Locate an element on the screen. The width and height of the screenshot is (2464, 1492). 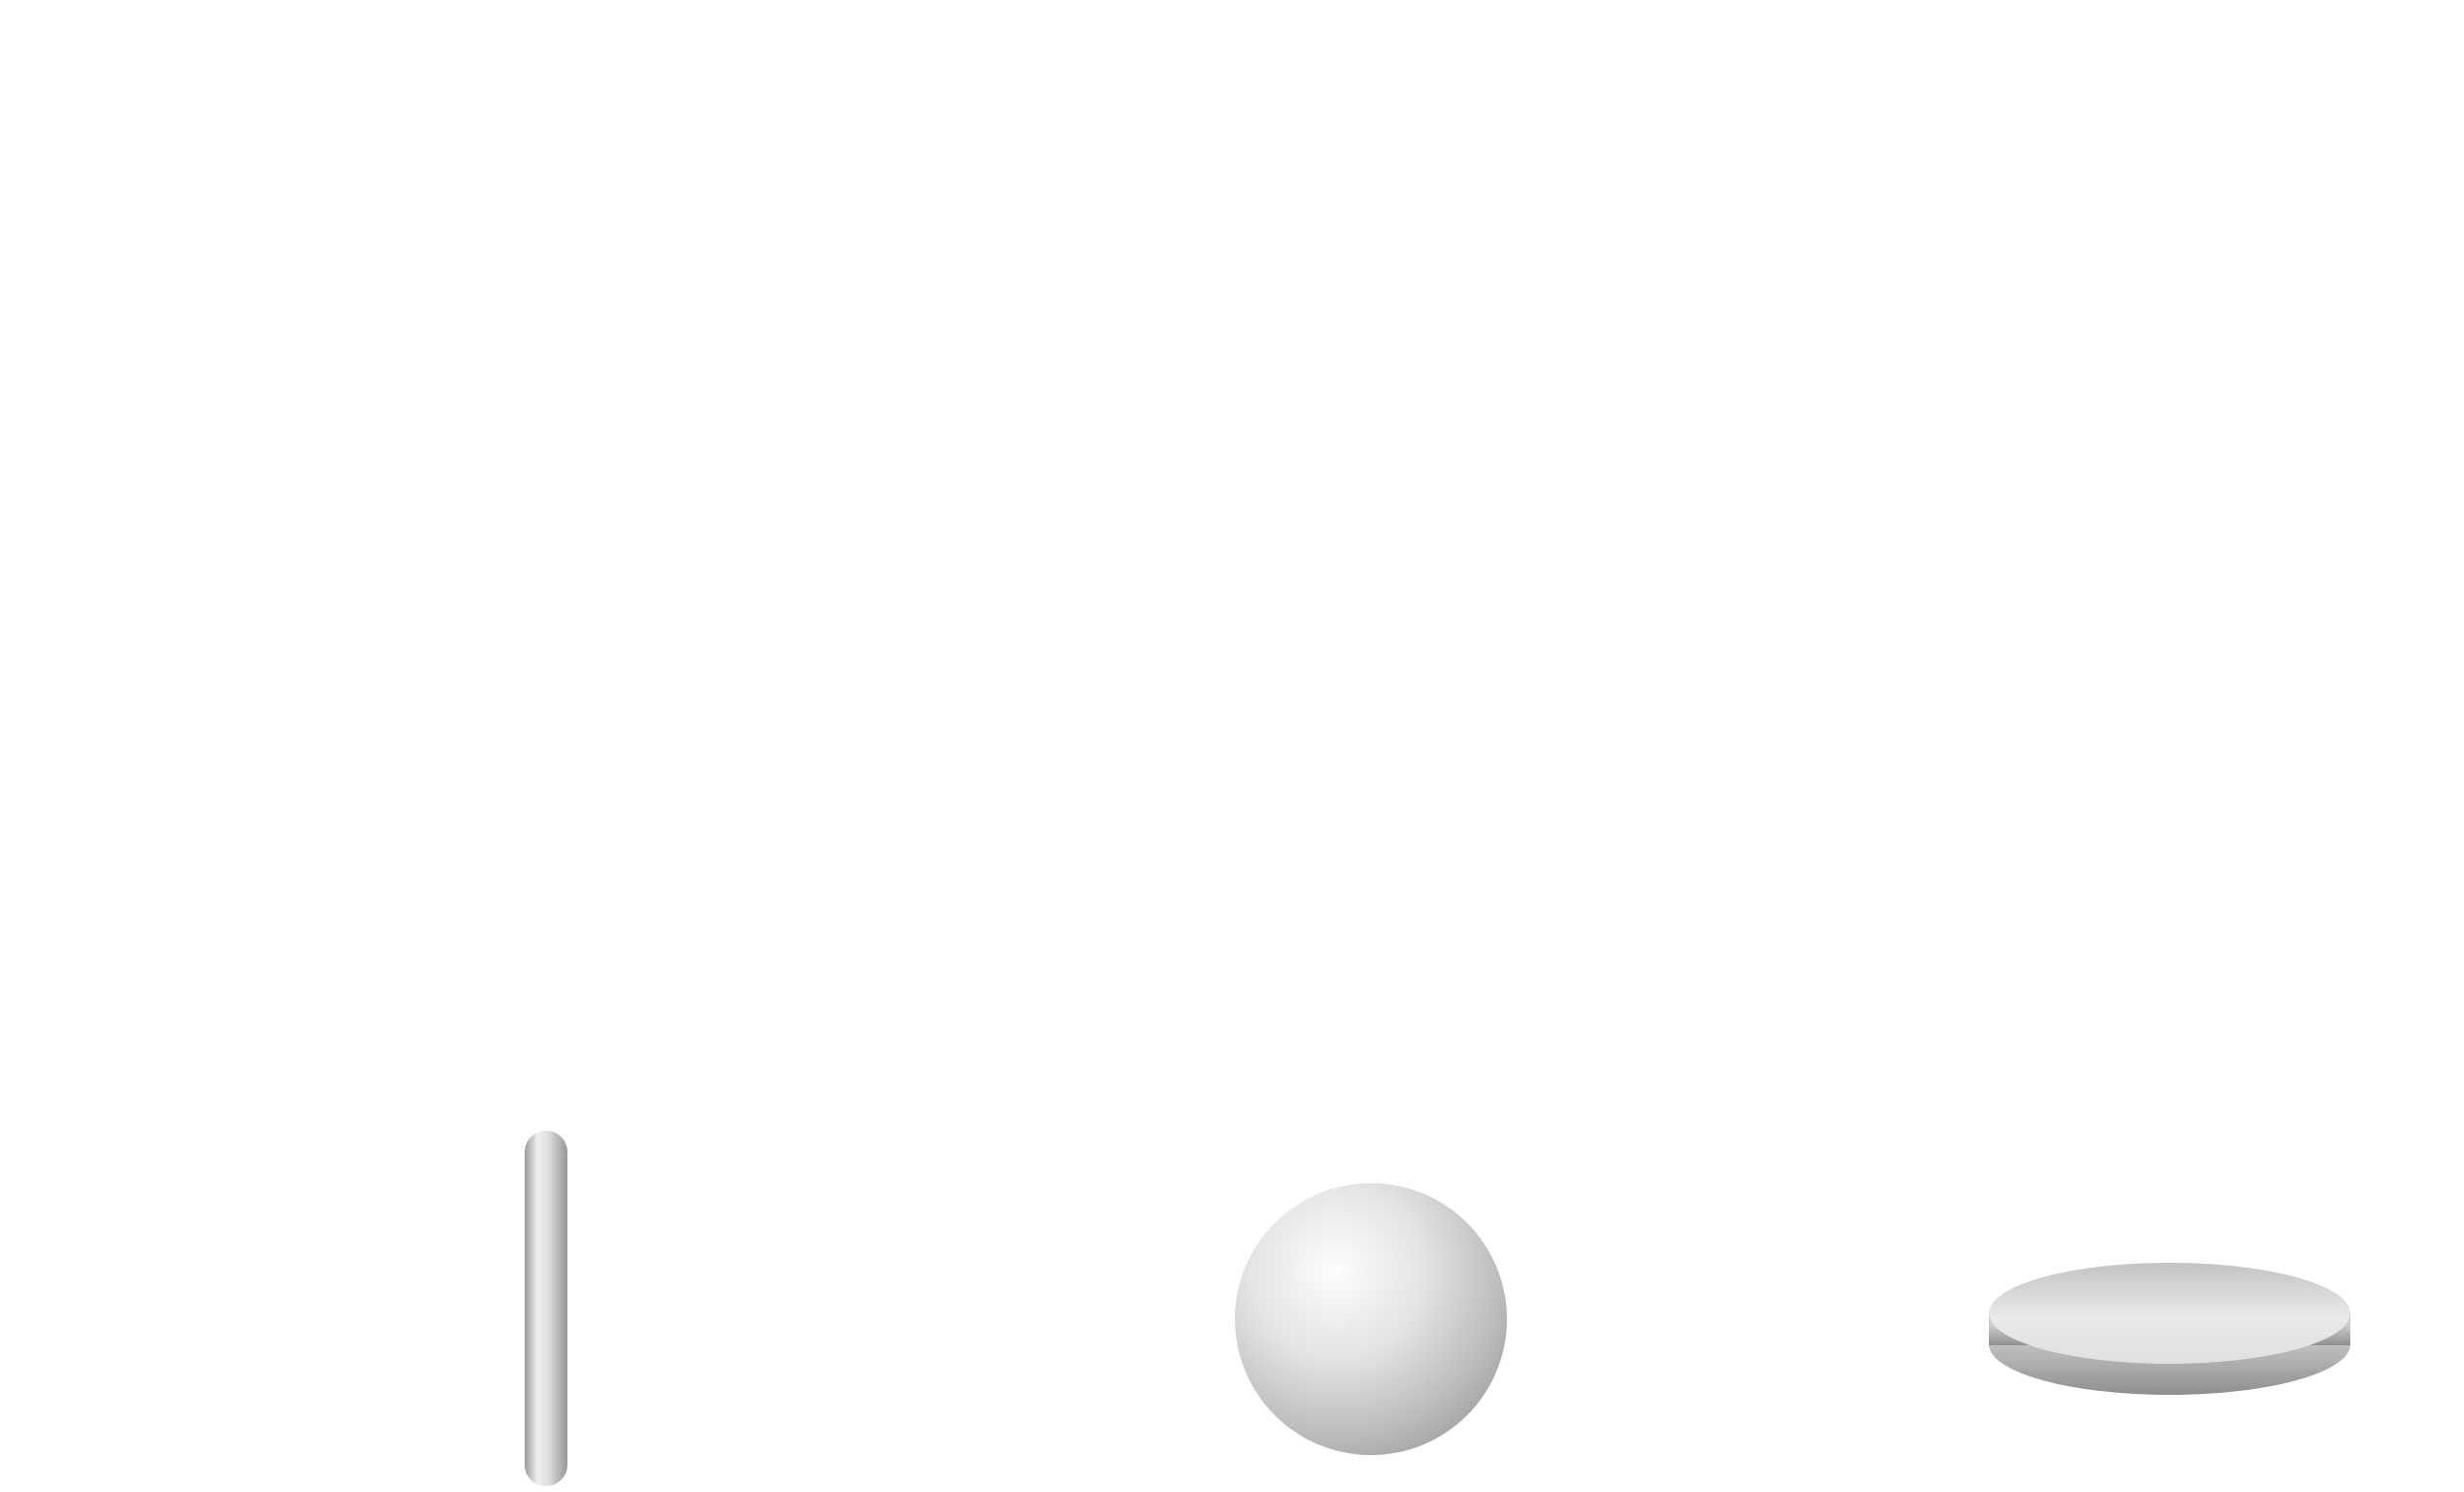
stick-glyph is located at coordinates (546, 1308).